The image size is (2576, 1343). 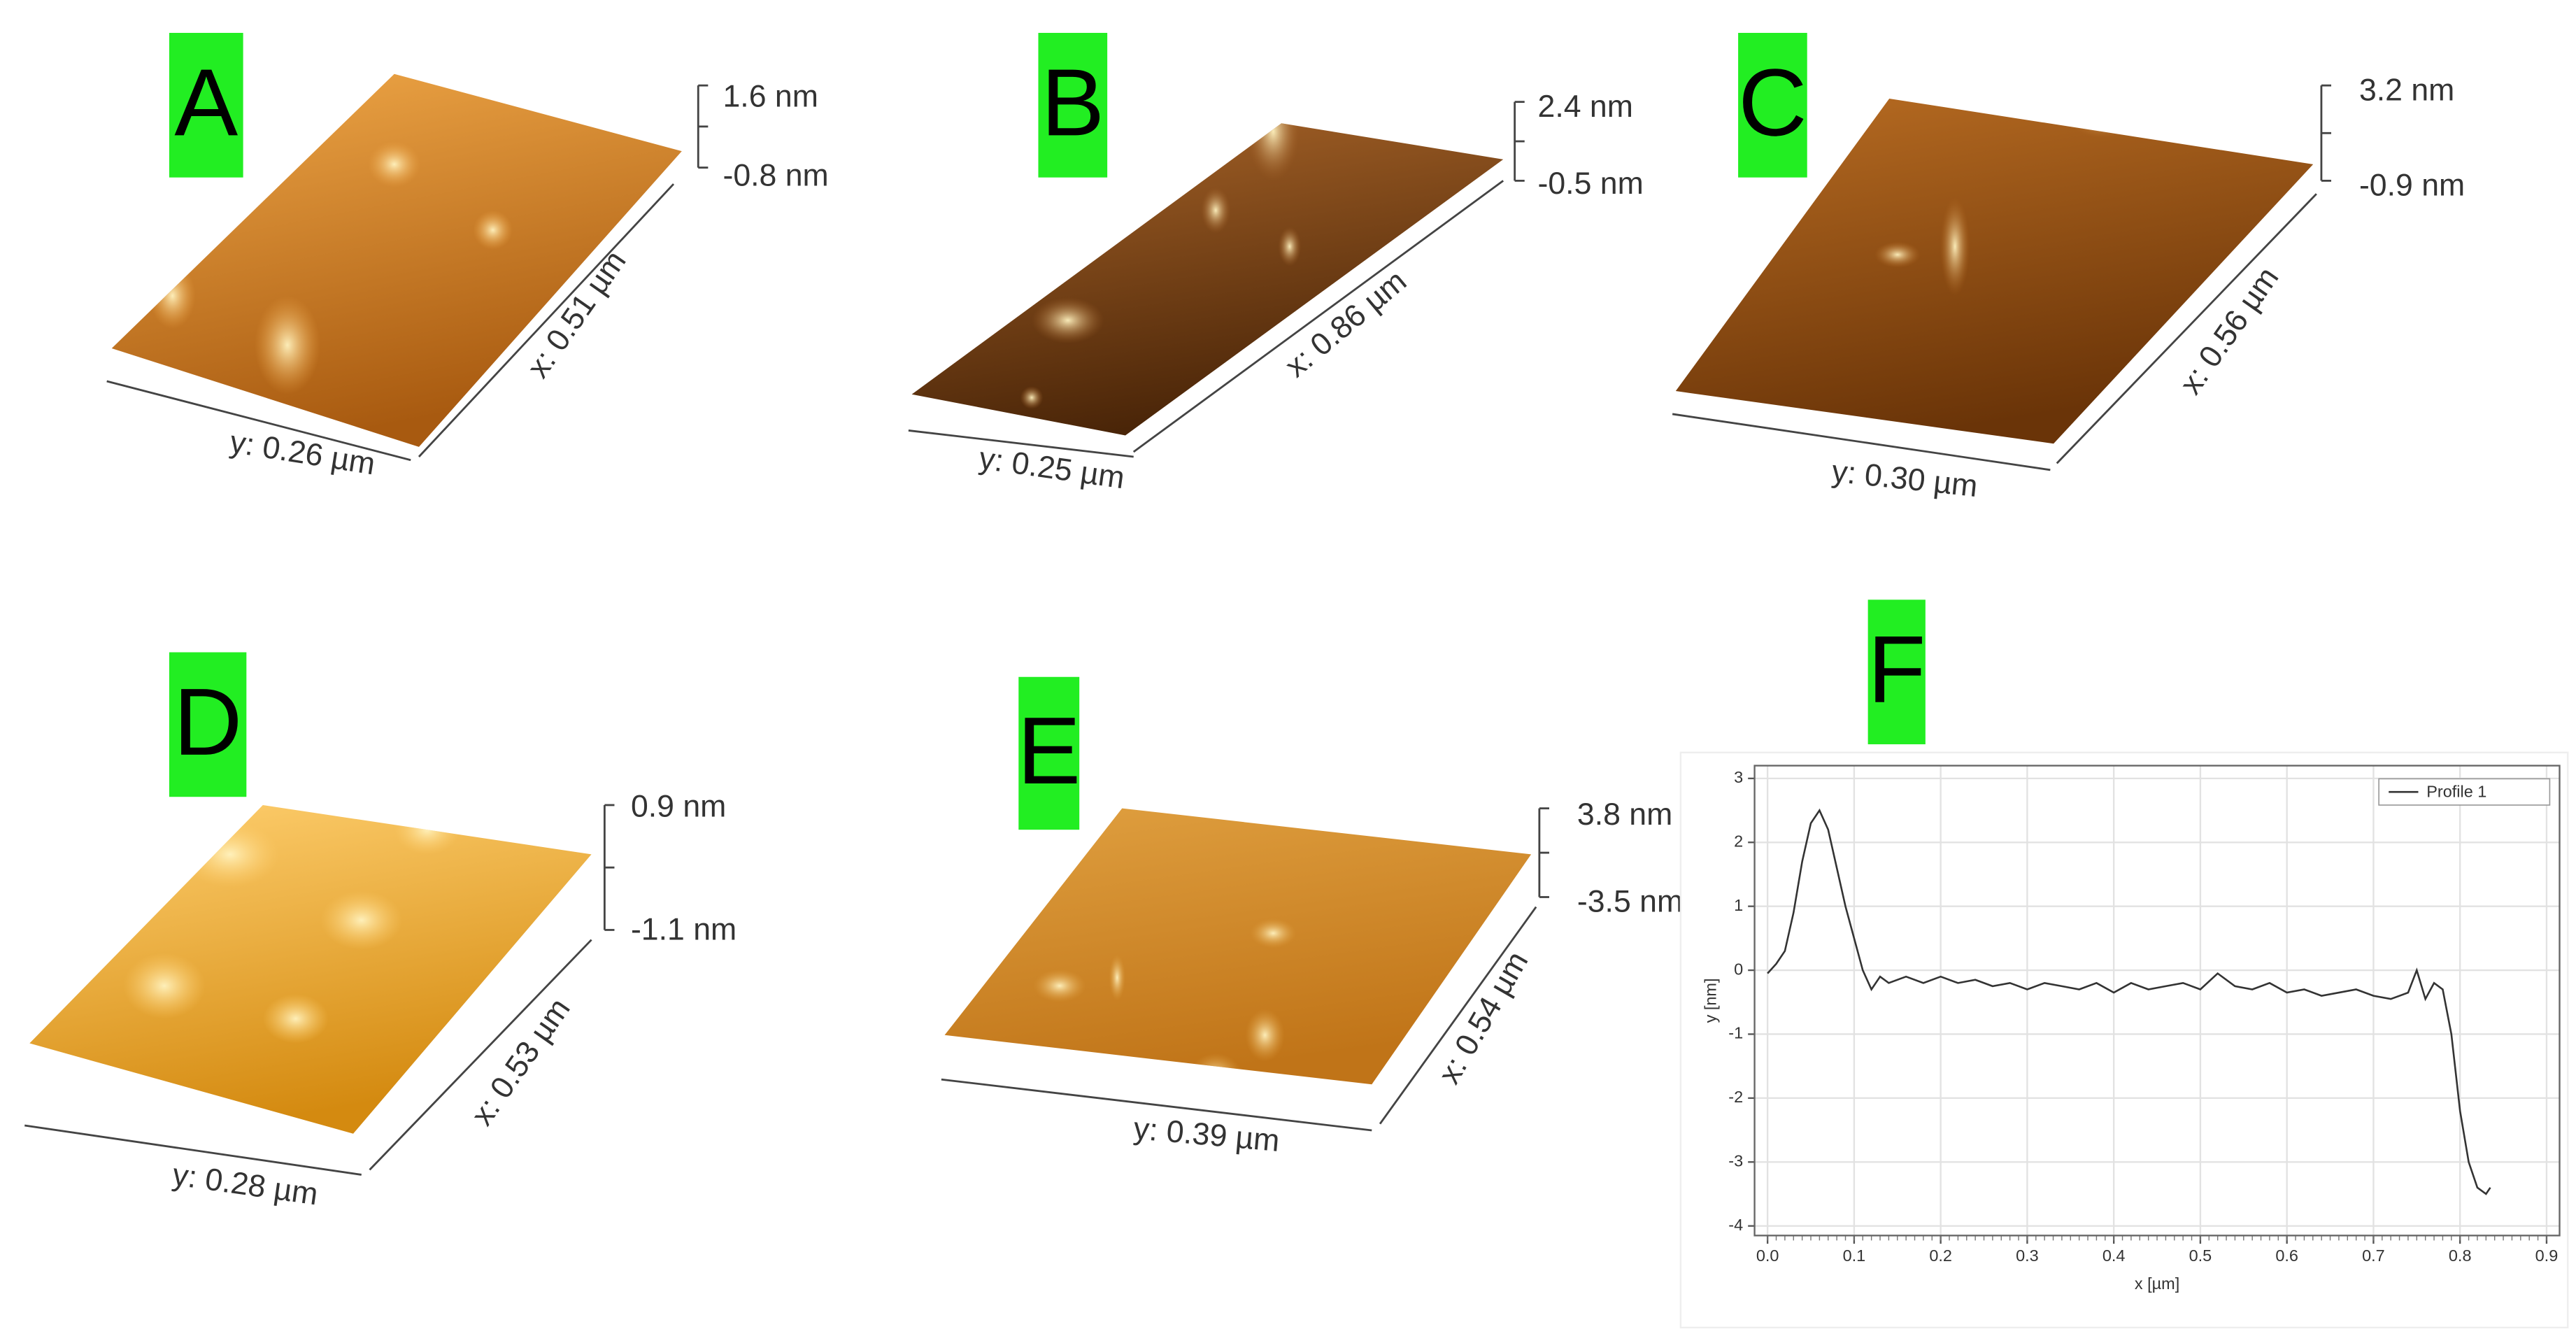 I want to click on panel-label: A, so click(x=206, y=102).